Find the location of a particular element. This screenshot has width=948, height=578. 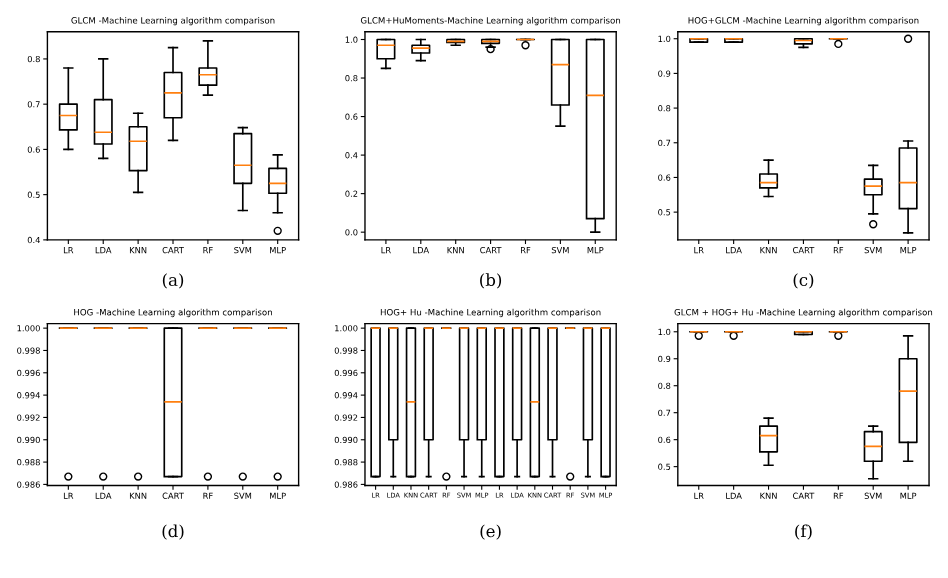

text: (c) is located at coordinates (803, 281).